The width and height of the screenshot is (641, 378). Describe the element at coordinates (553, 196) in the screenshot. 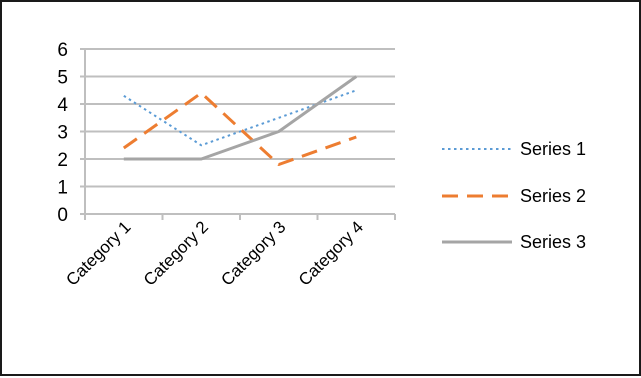

I see `legend-label-2: Series 2` at that location.